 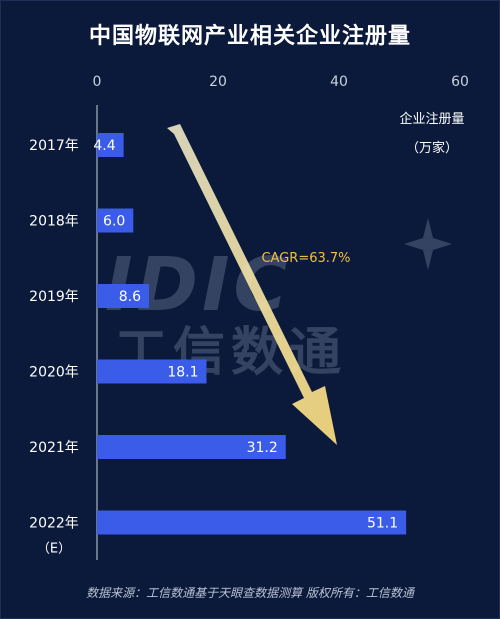 What do you see at coordinates (104, 146) in the screenshot?
I see `bar-value-label: 4.4` at bounding box center [104, 146].